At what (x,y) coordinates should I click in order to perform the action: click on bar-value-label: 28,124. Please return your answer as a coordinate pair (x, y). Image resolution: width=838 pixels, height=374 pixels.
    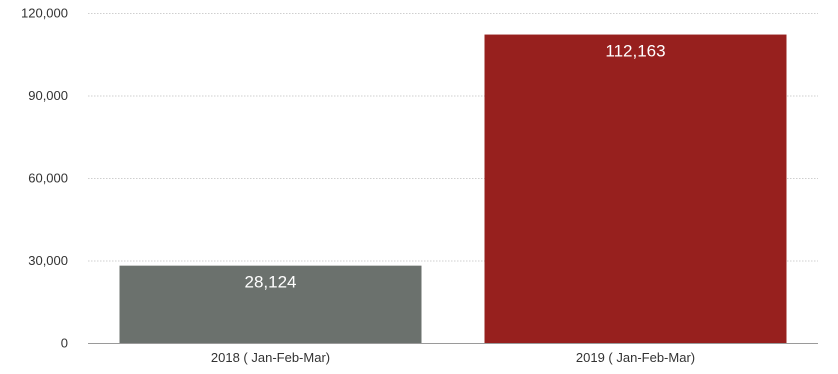
    Looking at the image, I should click on (271, 282).